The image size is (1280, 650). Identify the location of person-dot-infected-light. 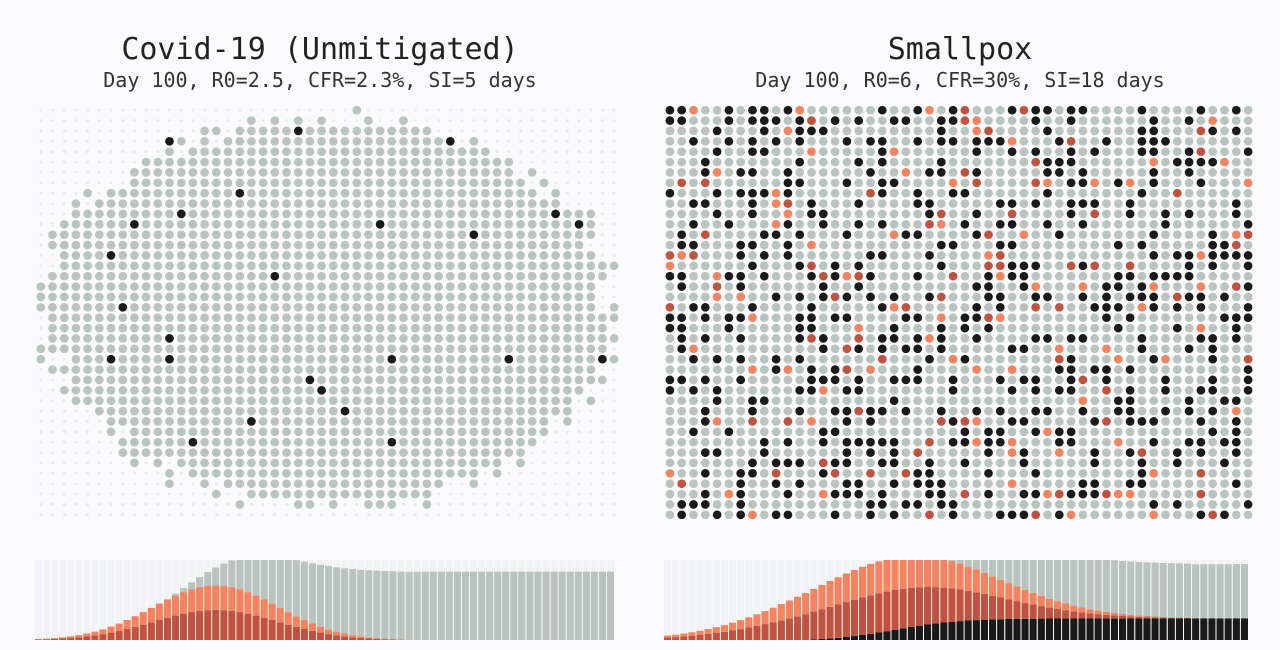
(1059, 349).